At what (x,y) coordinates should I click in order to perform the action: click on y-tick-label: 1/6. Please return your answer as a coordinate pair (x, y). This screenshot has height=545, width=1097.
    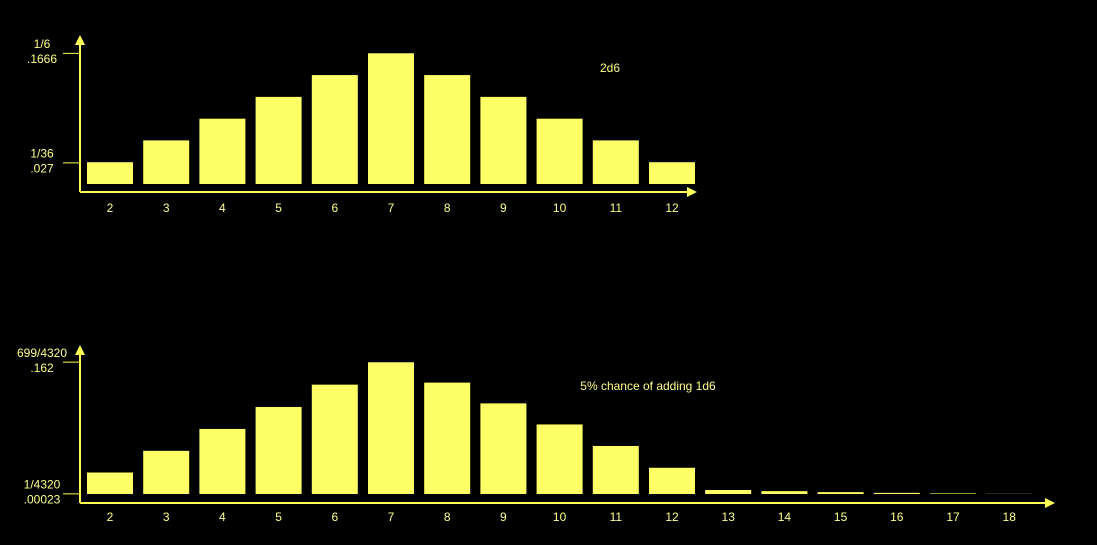
    Looking at the image, I should click on (42, 44).